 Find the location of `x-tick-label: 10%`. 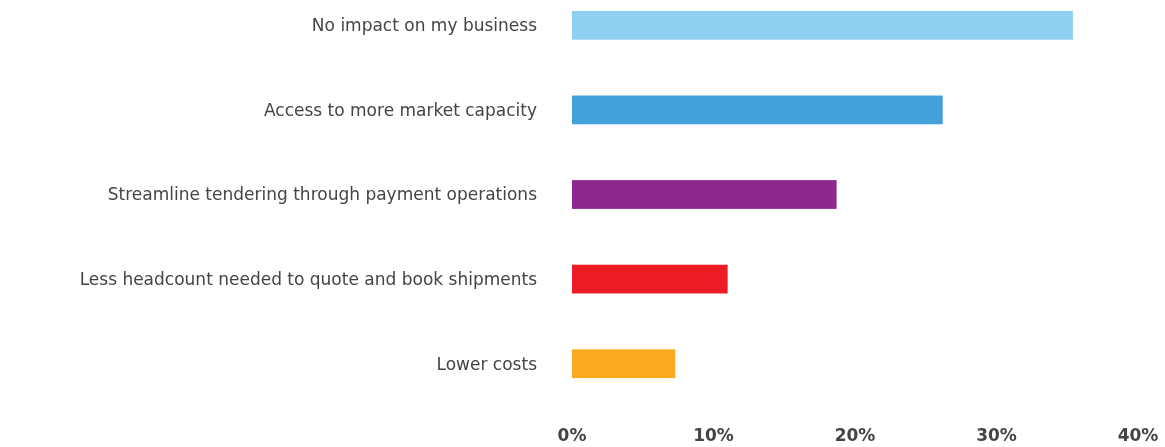

x-tick-label: 10% is located at coordinates (713, 435).